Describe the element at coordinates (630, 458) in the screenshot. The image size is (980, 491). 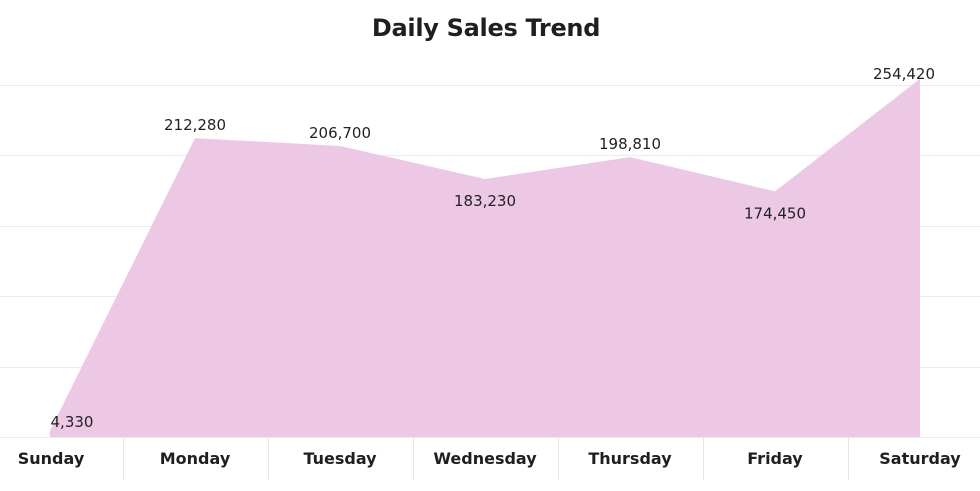
I see `x-tick-label: Thursday` at that location.